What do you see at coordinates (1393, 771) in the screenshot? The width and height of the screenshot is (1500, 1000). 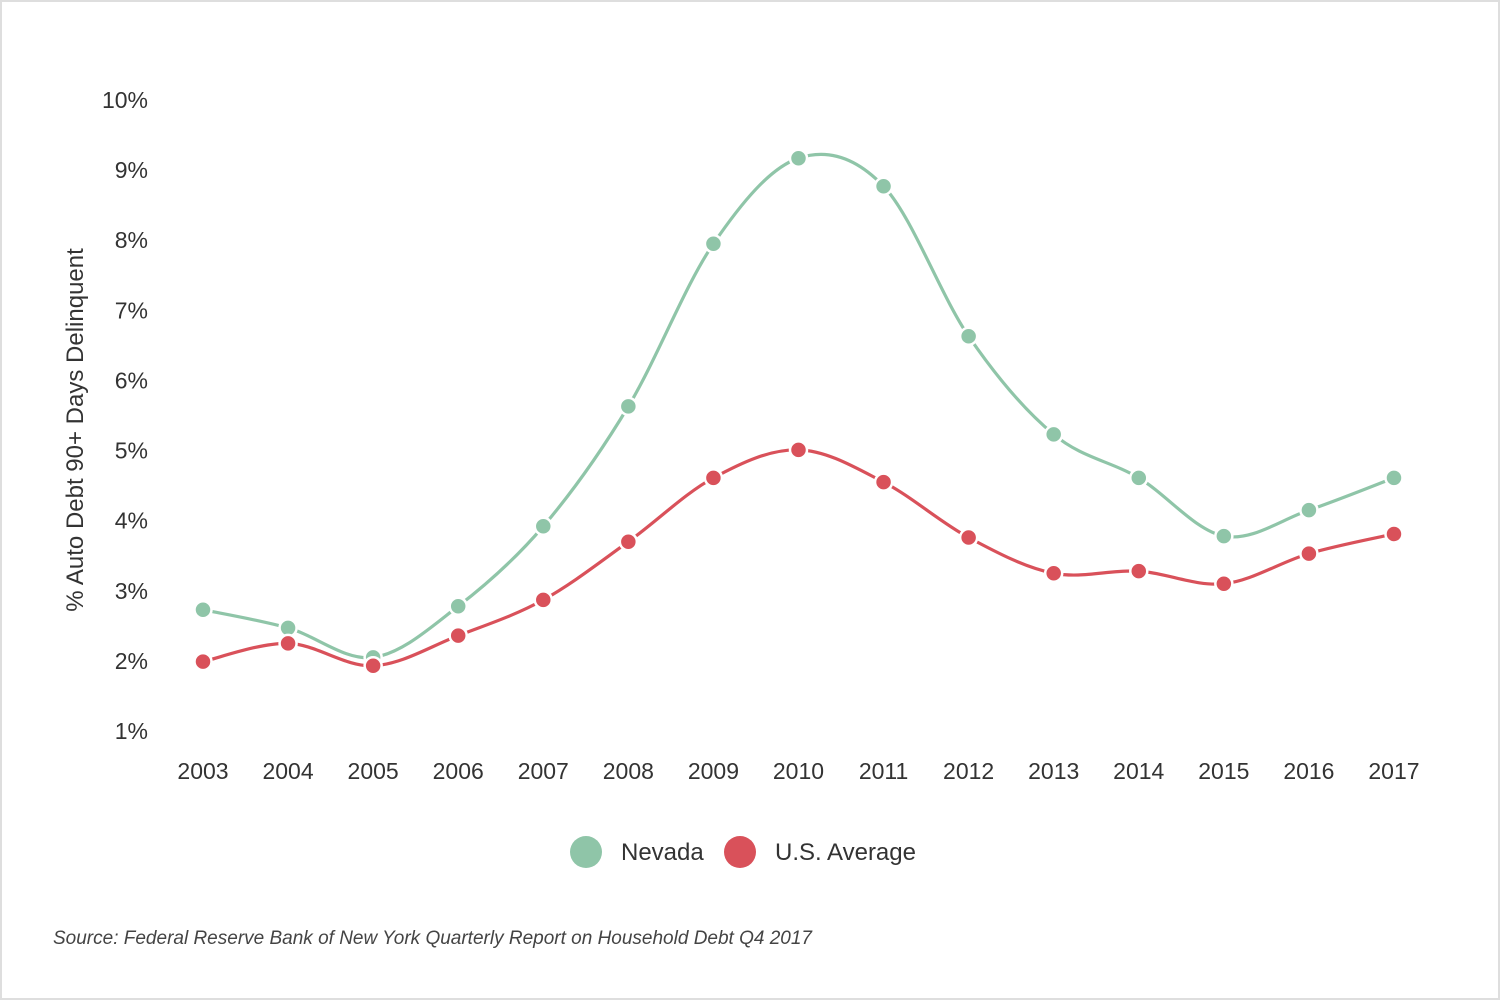 I see `x-tick-label: 2017` at bounding box center [1393, 771].